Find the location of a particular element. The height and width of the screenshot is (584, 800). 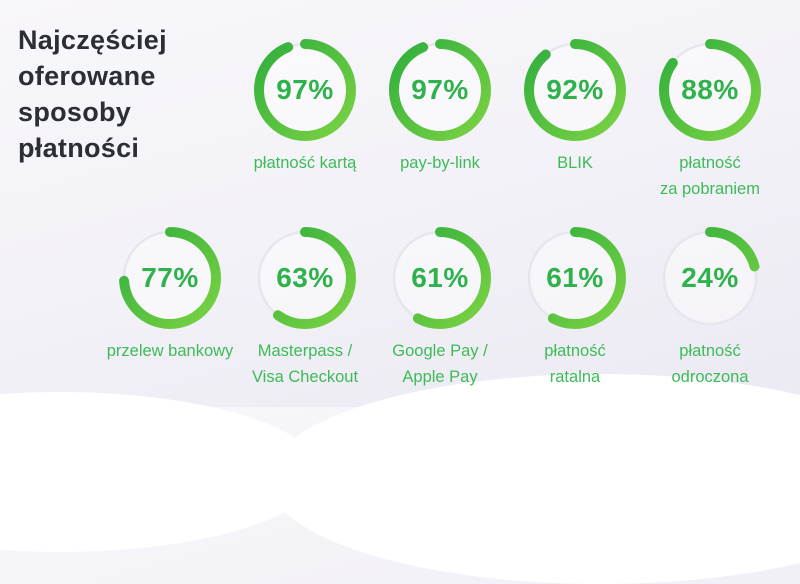

donut-label-line: pay-by-link is located at coordinates (440, 163).